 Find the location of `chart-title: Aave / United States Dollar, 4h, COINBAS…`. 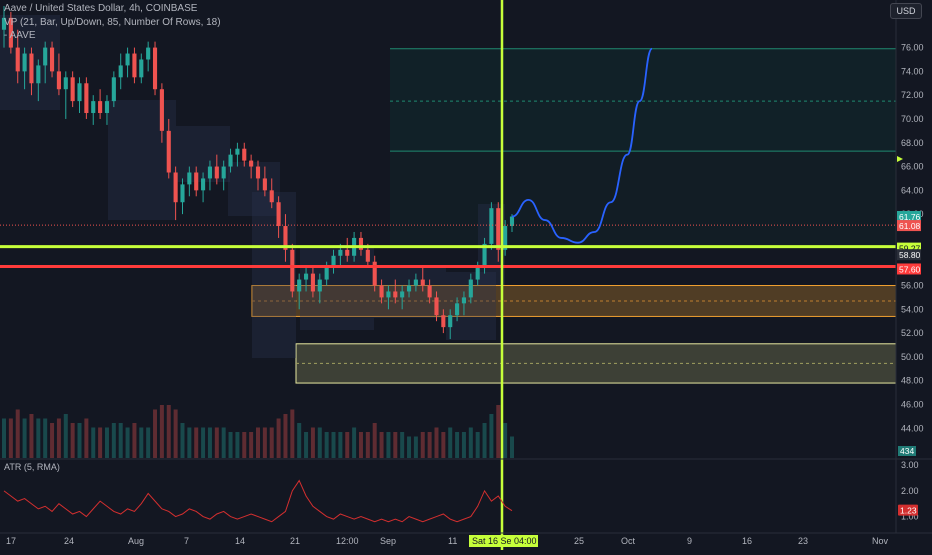

chart-title: Aave / United States Dollar, 4h, COINBAS… is located at coordinates (101, 8).